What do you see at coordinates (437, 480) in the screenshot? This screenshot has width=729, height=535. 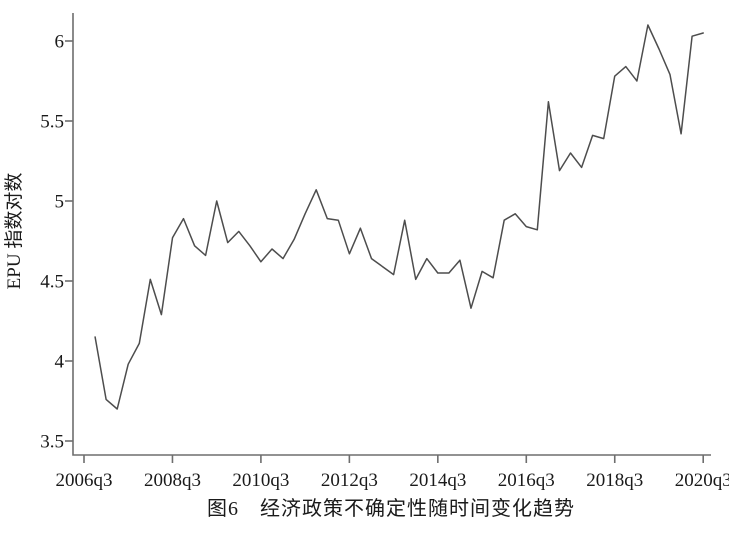 I see `x-tick-label: 2014q3` at bounding box center [437, 480].